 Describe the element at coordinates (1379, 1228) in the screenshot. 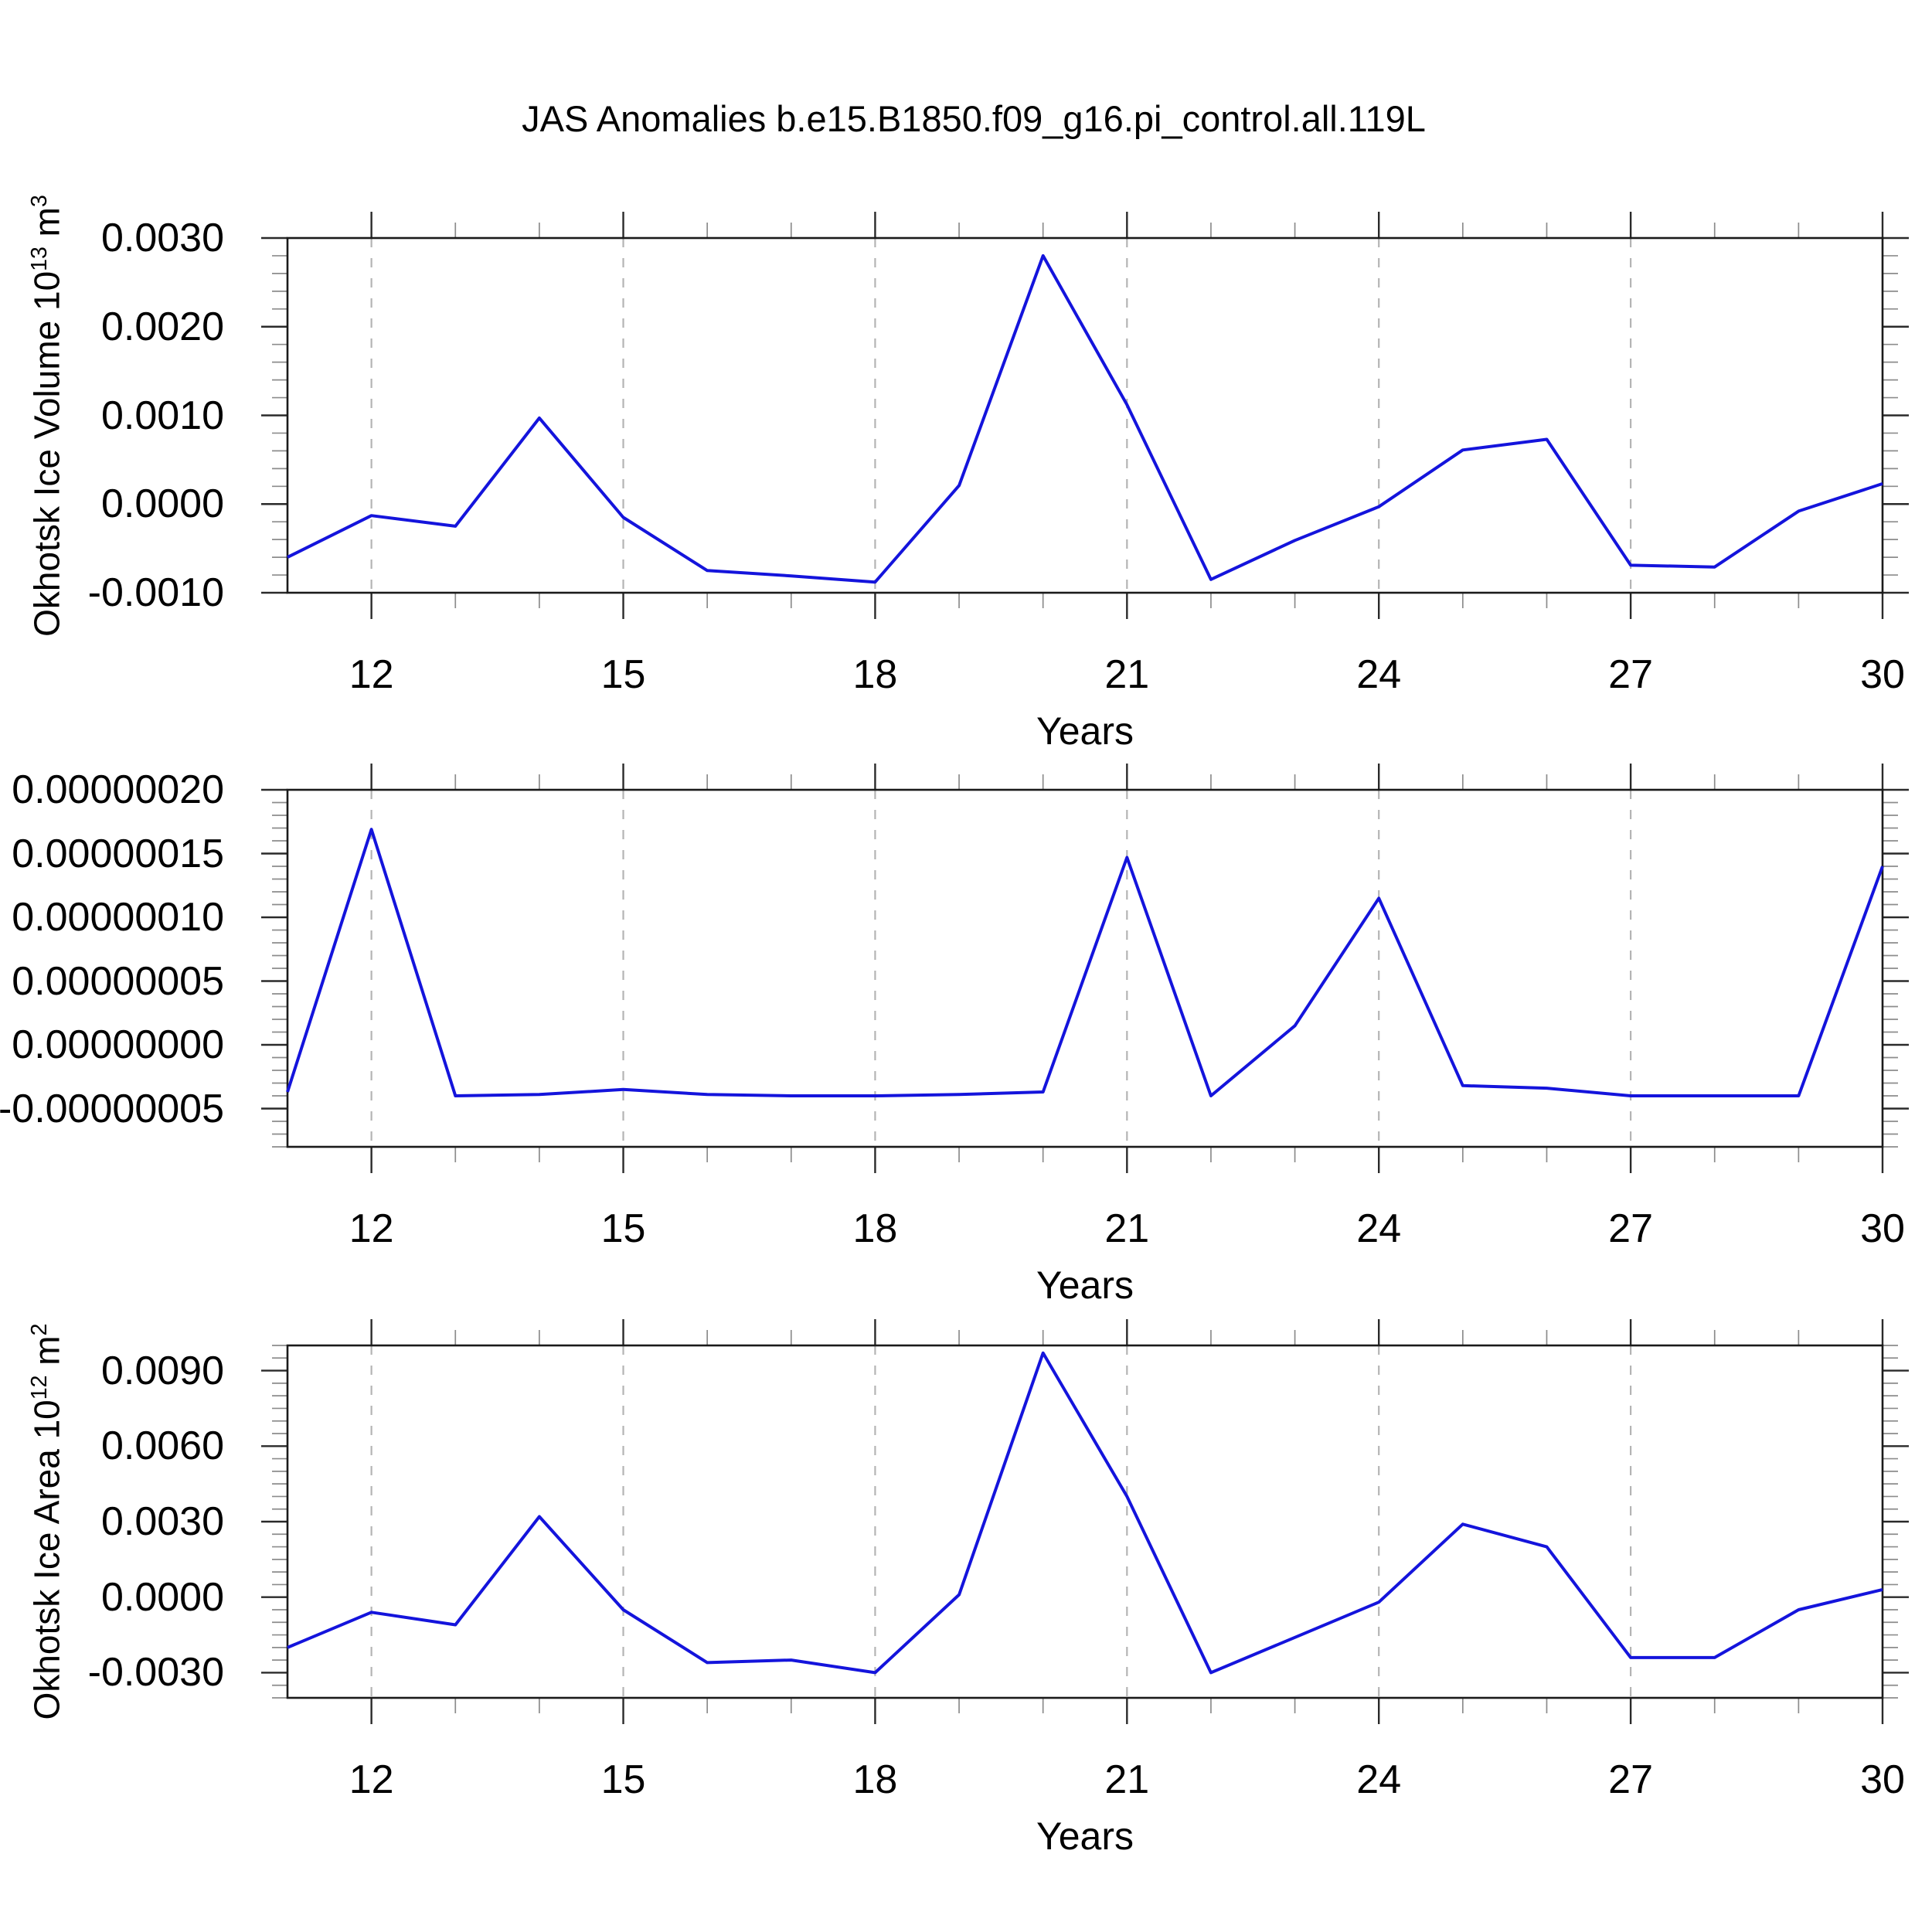

I see `x-tick-label-panel2-year-24: 24` at that location.